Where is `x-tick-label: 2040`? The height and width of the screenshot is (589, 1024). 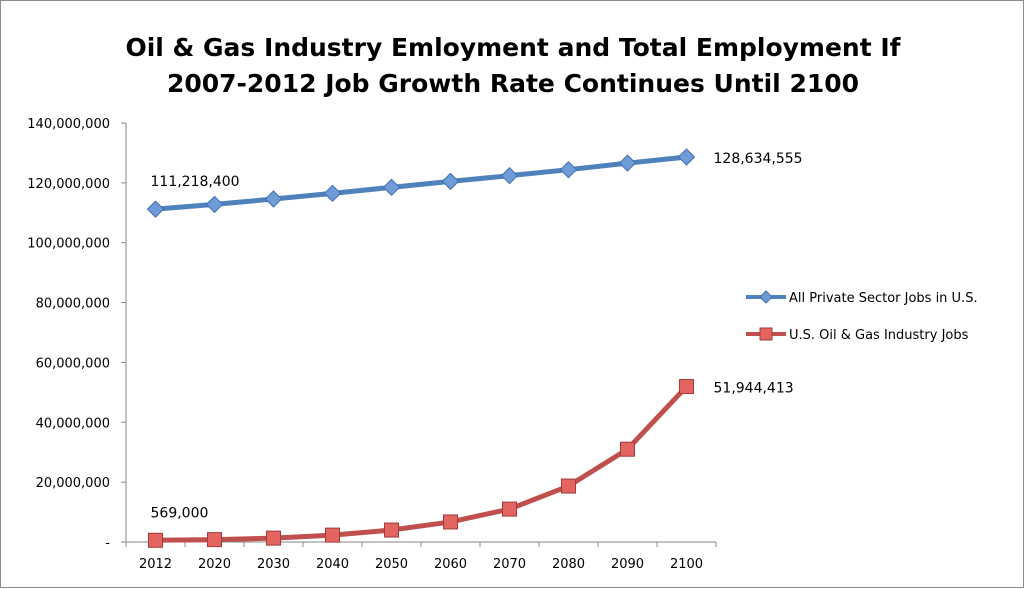 x-tick-label: 2040 is located at coordinates (332, 564).